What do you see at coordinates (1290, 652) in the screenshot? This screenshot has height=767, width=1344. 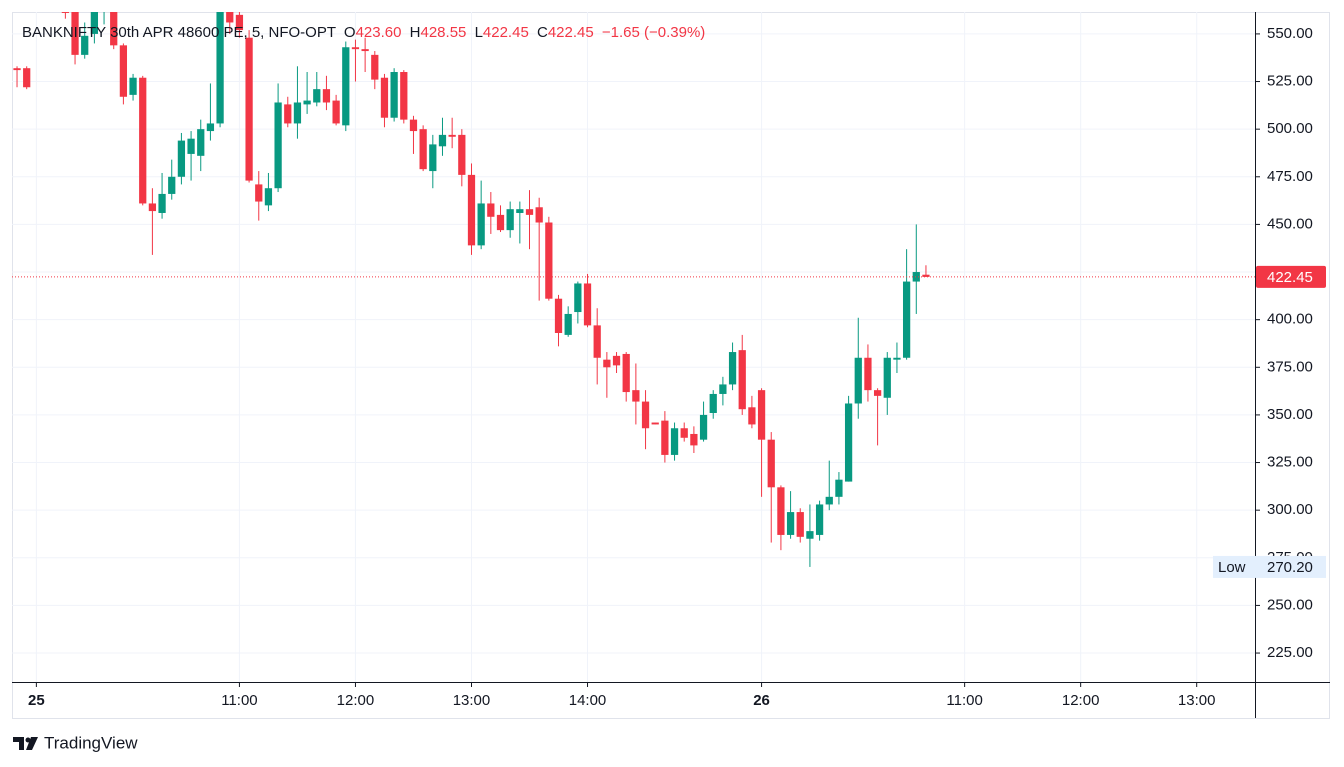 I see `y-tick-label: 225.00` at bounding box center [1290, 652].